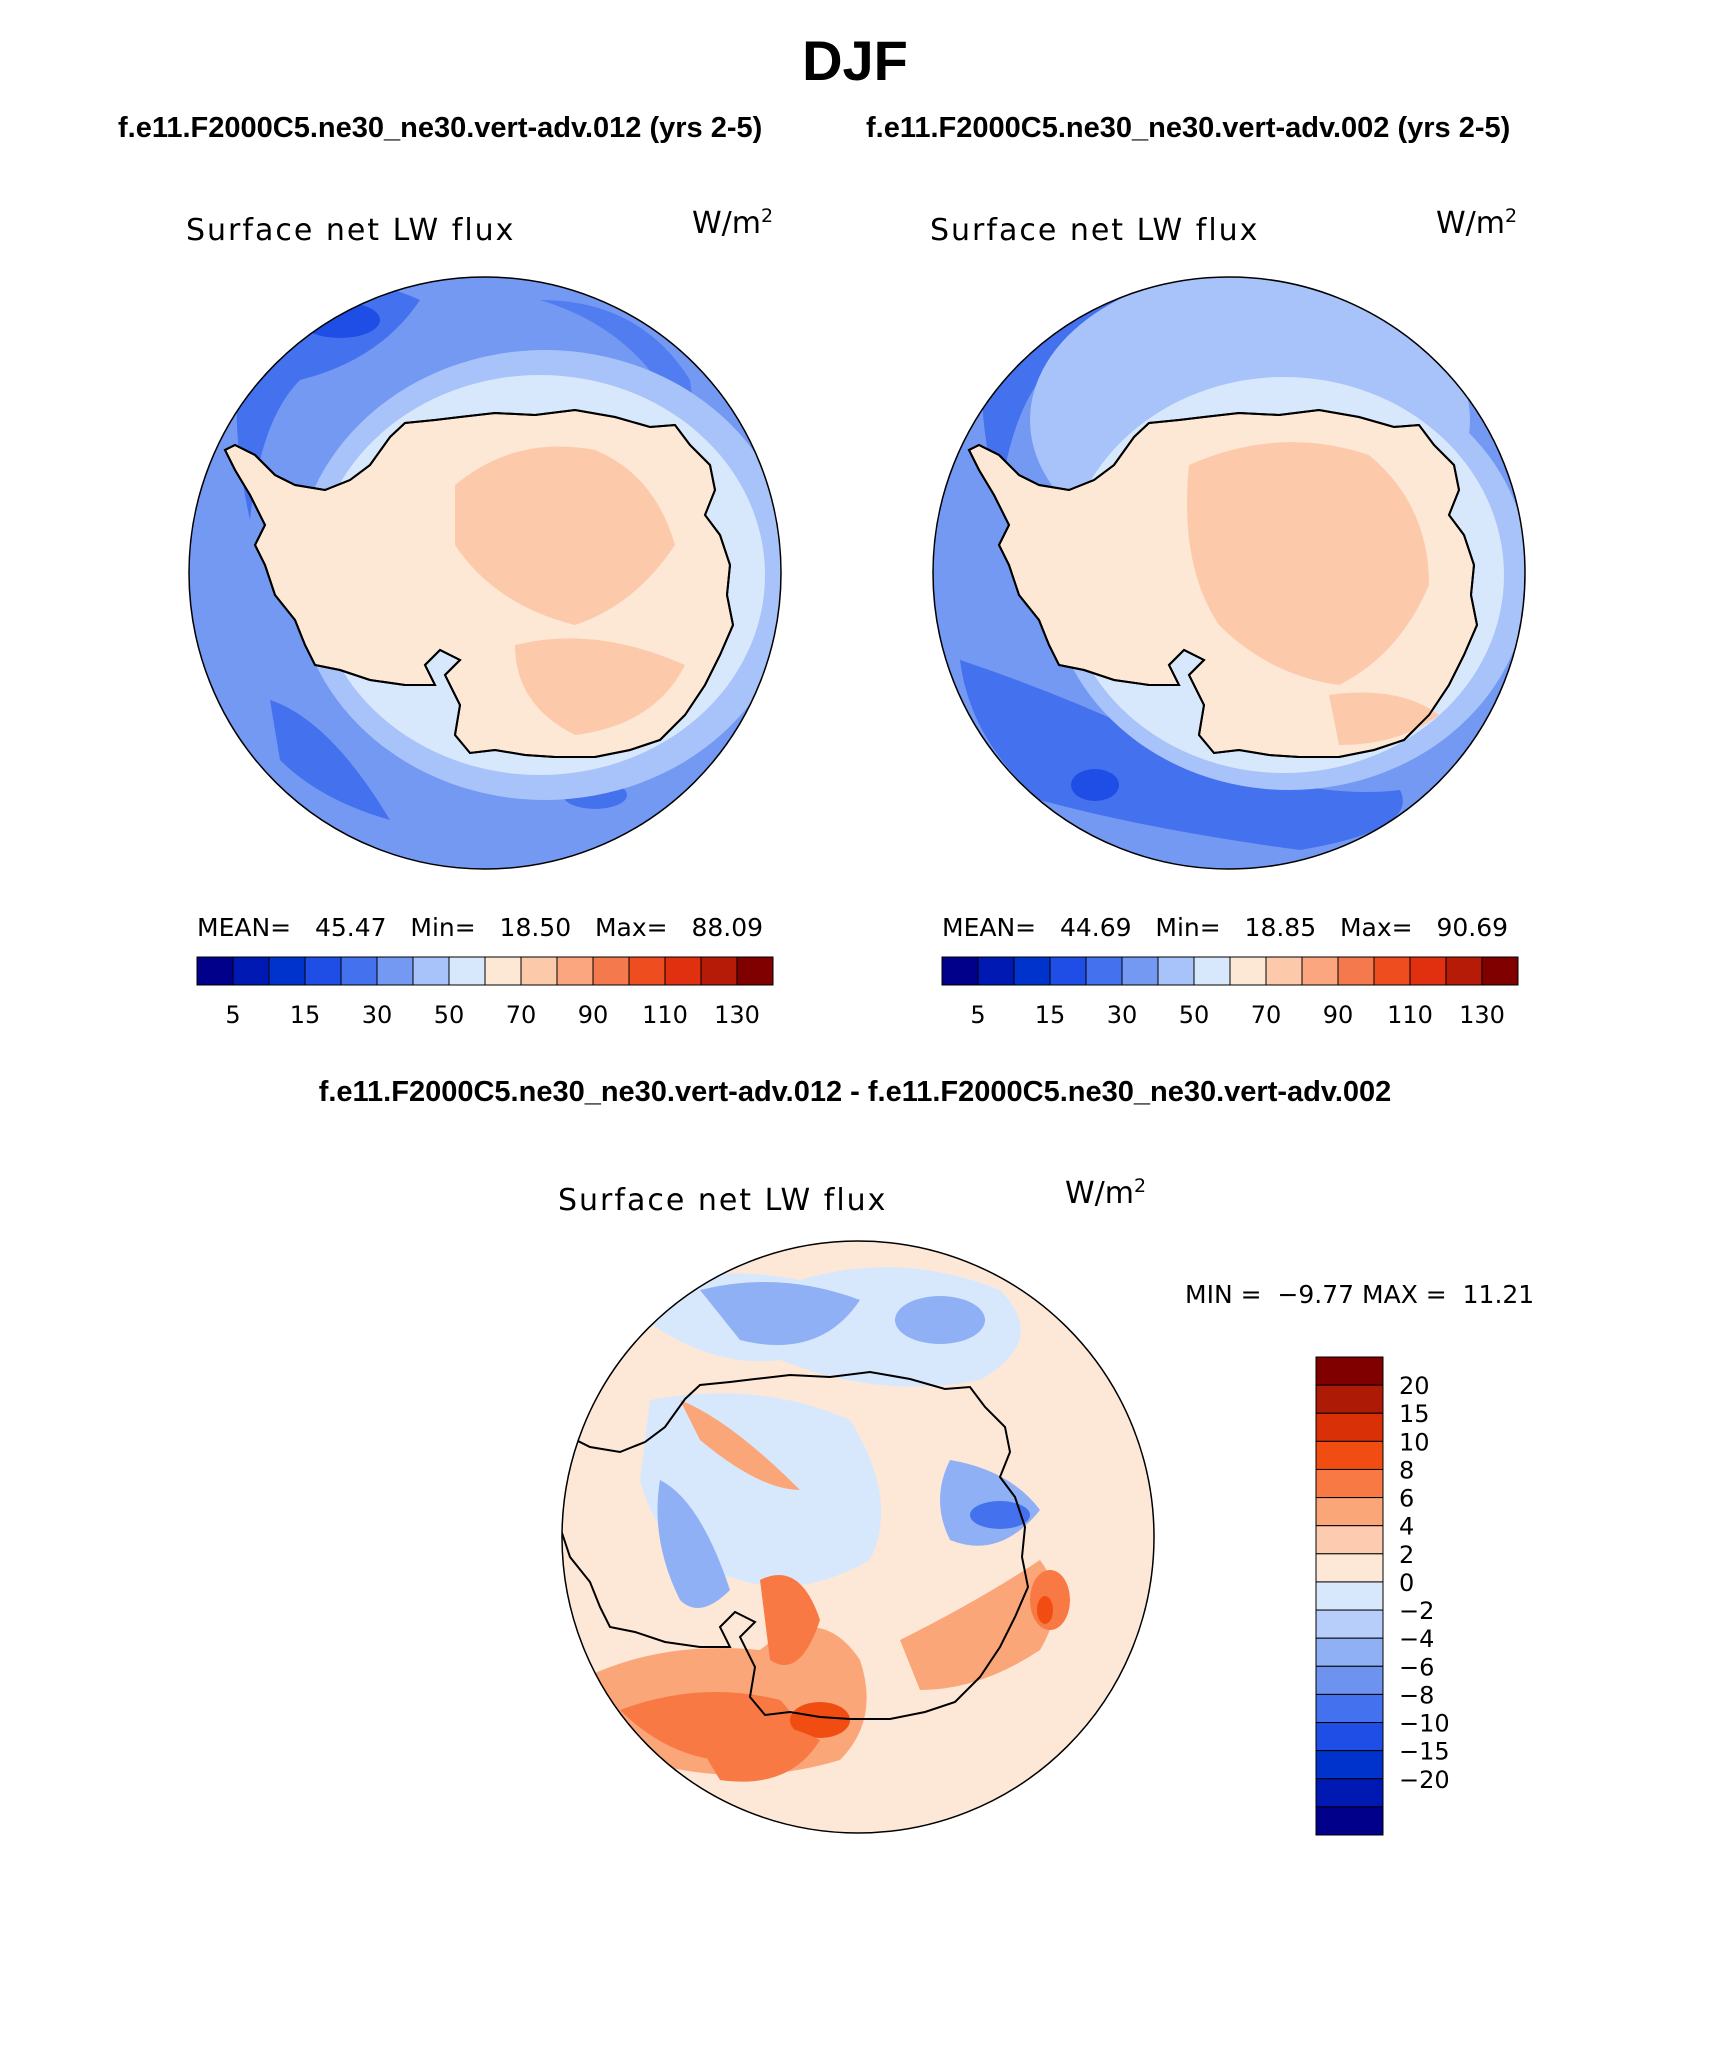  Describe the element at coordinates (1050, 1015) in the screenshot. I see `colorbar-b-tick-label: 15` at that location.